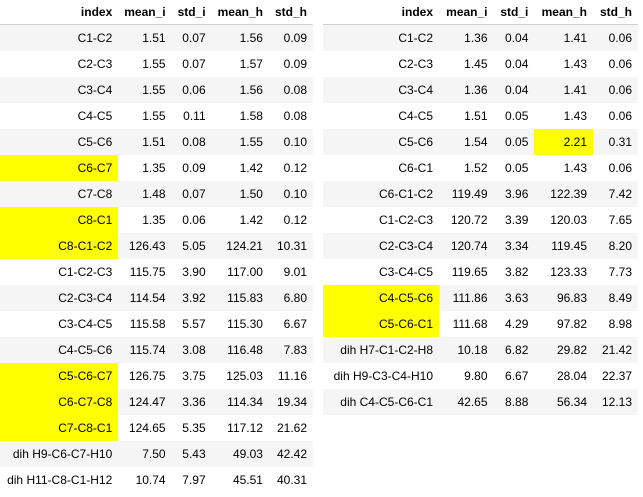 The width and height of the screenshot is (643, 497). Describe the element at coordinates (156, 480) in the screenshot. I see `table-row: dih H11-C8-C1-H12 10.74 7.97 45.51 40.31` at that location.